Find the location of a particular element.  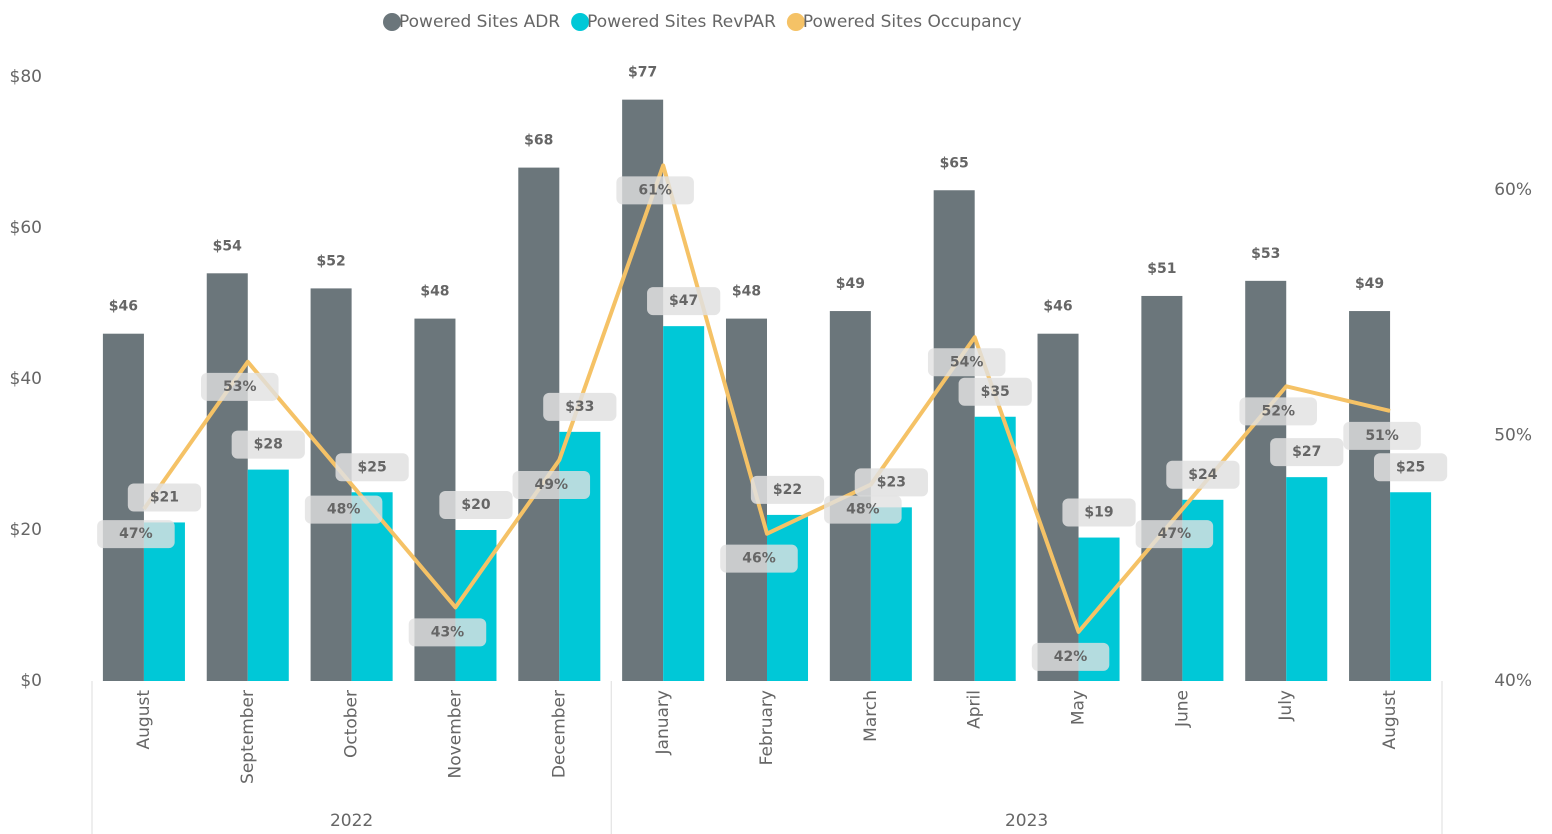

data-label-text: 52% is located at coordinates (1278, 411).